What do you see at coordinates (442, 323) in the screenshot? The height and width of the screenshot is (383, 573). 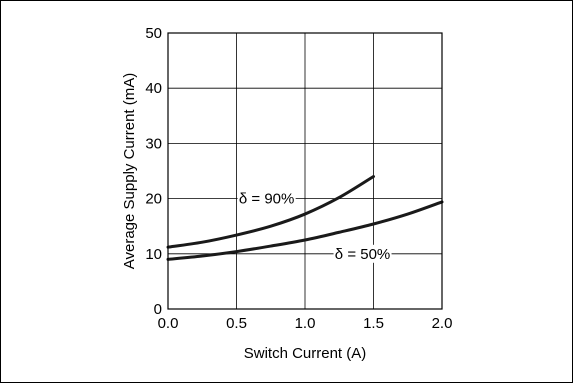 I see `x-tick-label: 2.0` at bounding box center [442, 323].